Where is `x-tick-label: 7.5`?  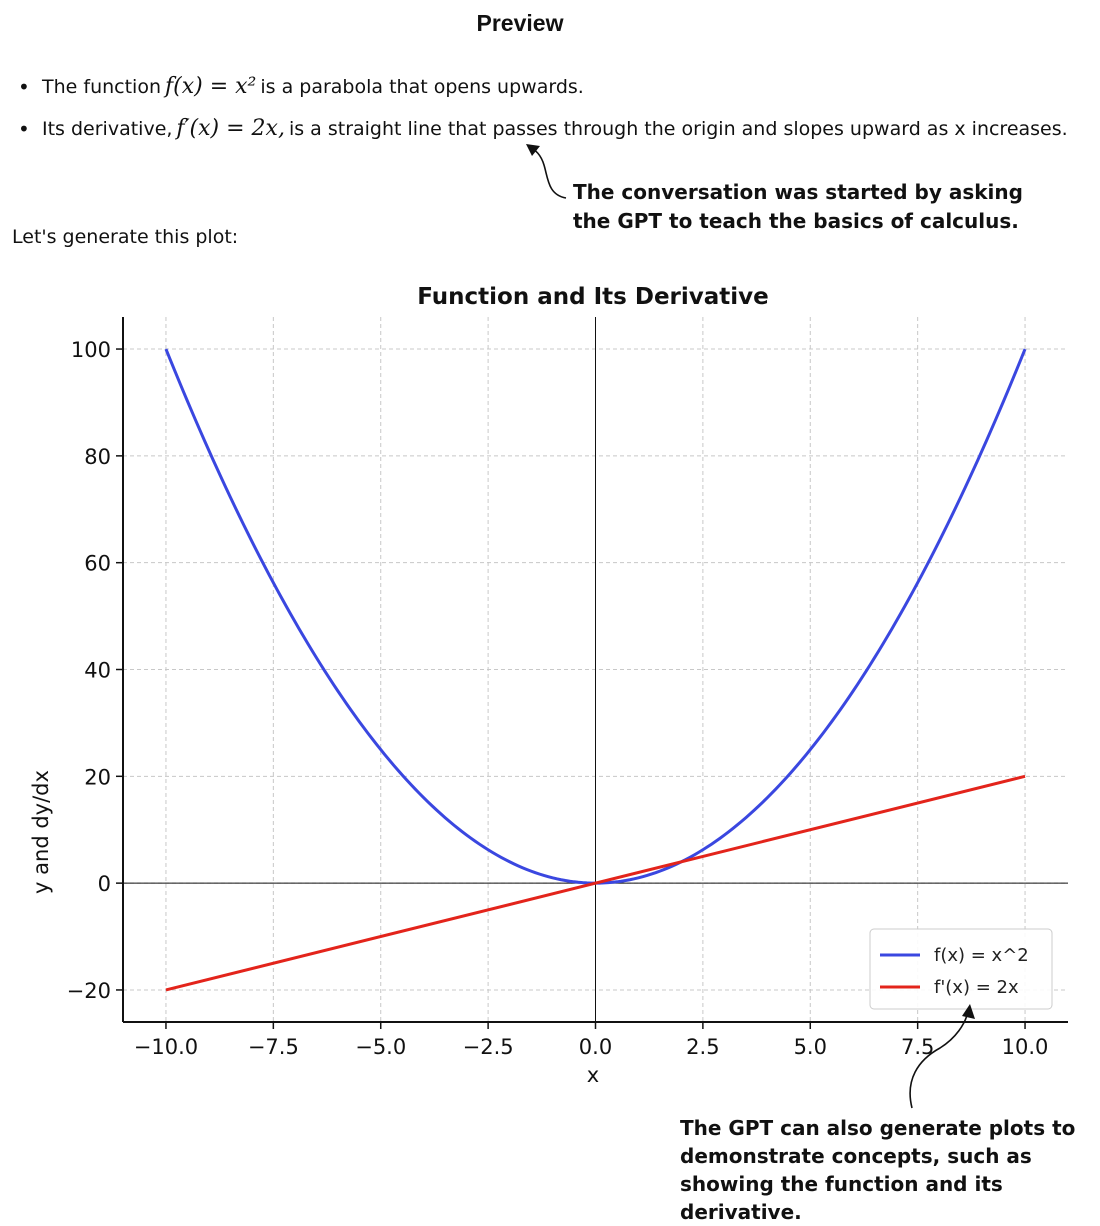
x-tick-label: 7.5 is located at coordinates (917, 1047).